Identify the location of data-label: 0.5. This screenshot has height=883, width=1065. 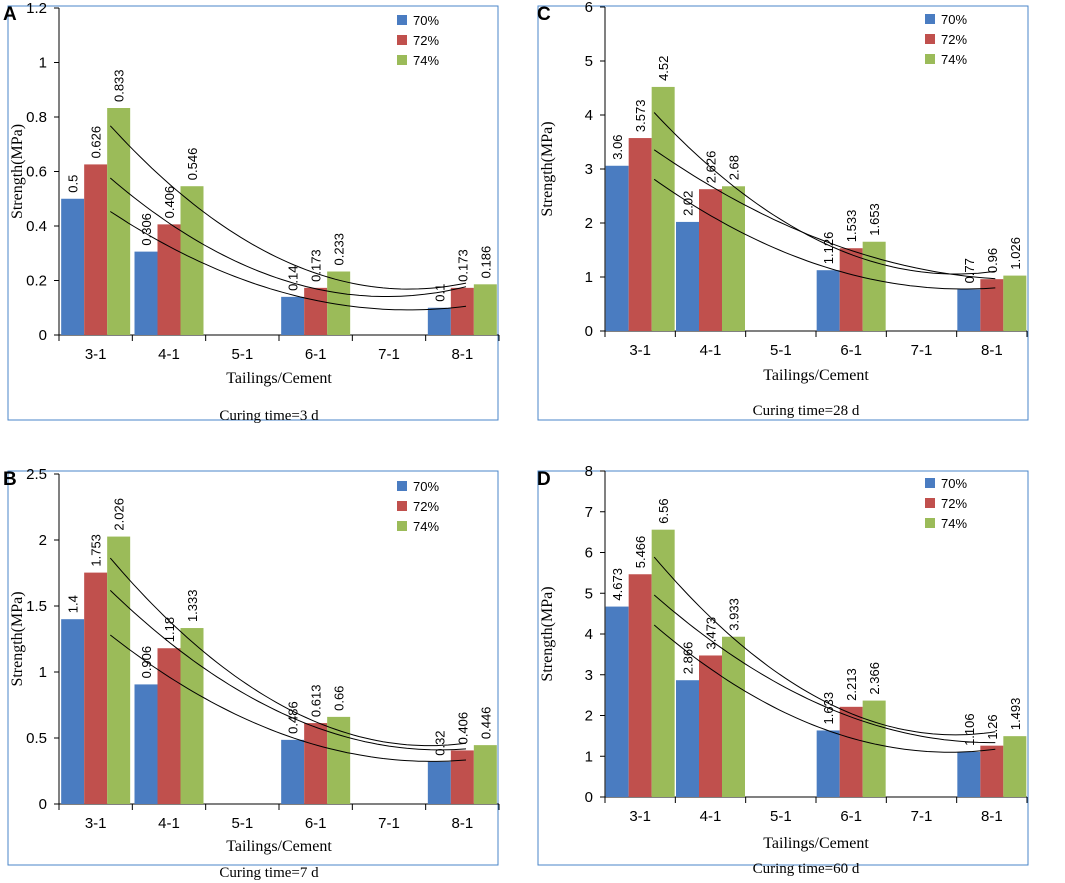
(73, 184).